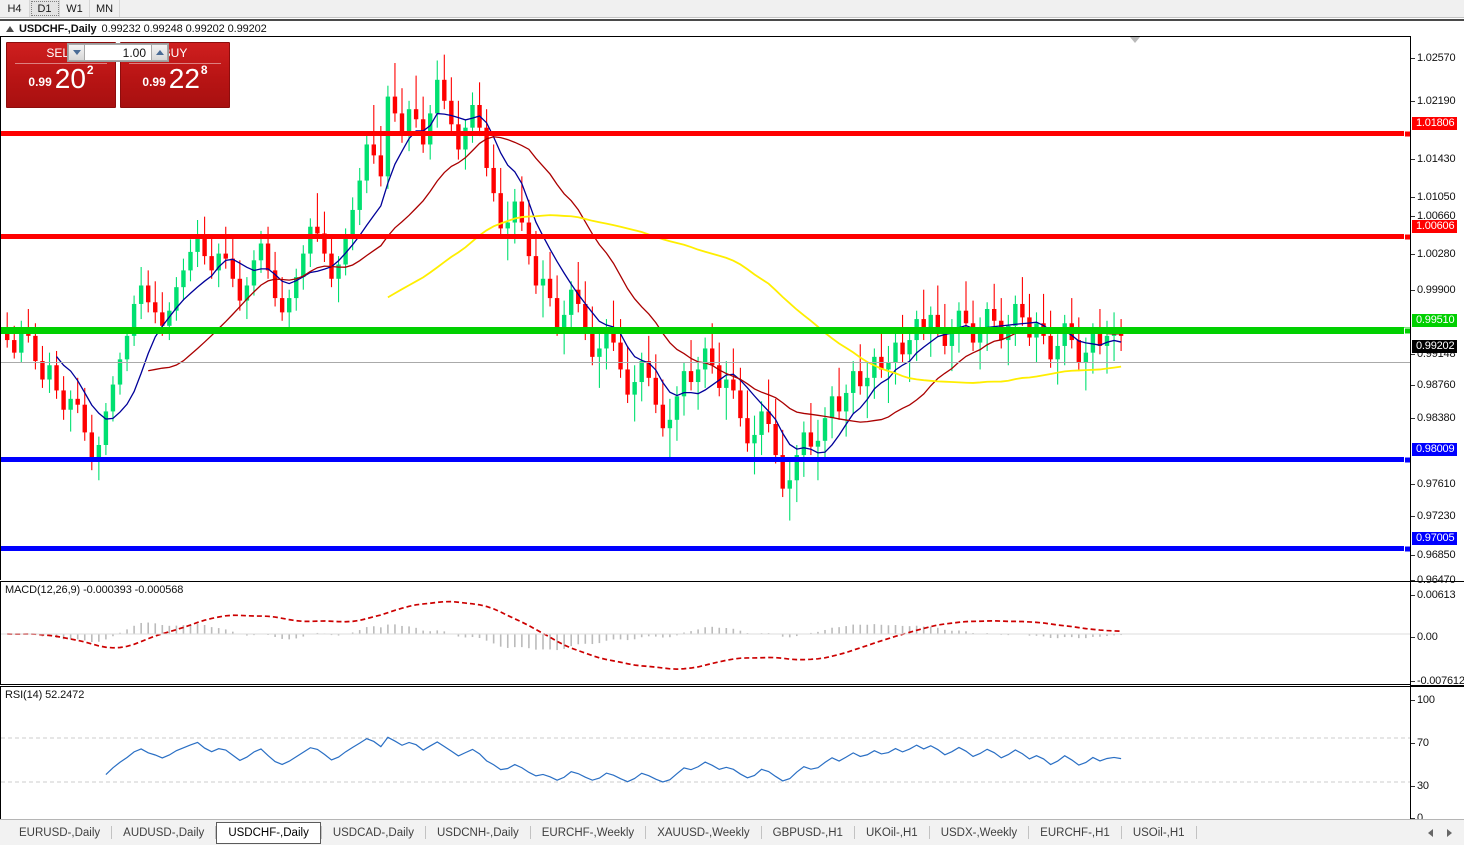  Describe the element at coordinates (705, 236) in the screenshot. I see `level-line-1.00606` at that location.